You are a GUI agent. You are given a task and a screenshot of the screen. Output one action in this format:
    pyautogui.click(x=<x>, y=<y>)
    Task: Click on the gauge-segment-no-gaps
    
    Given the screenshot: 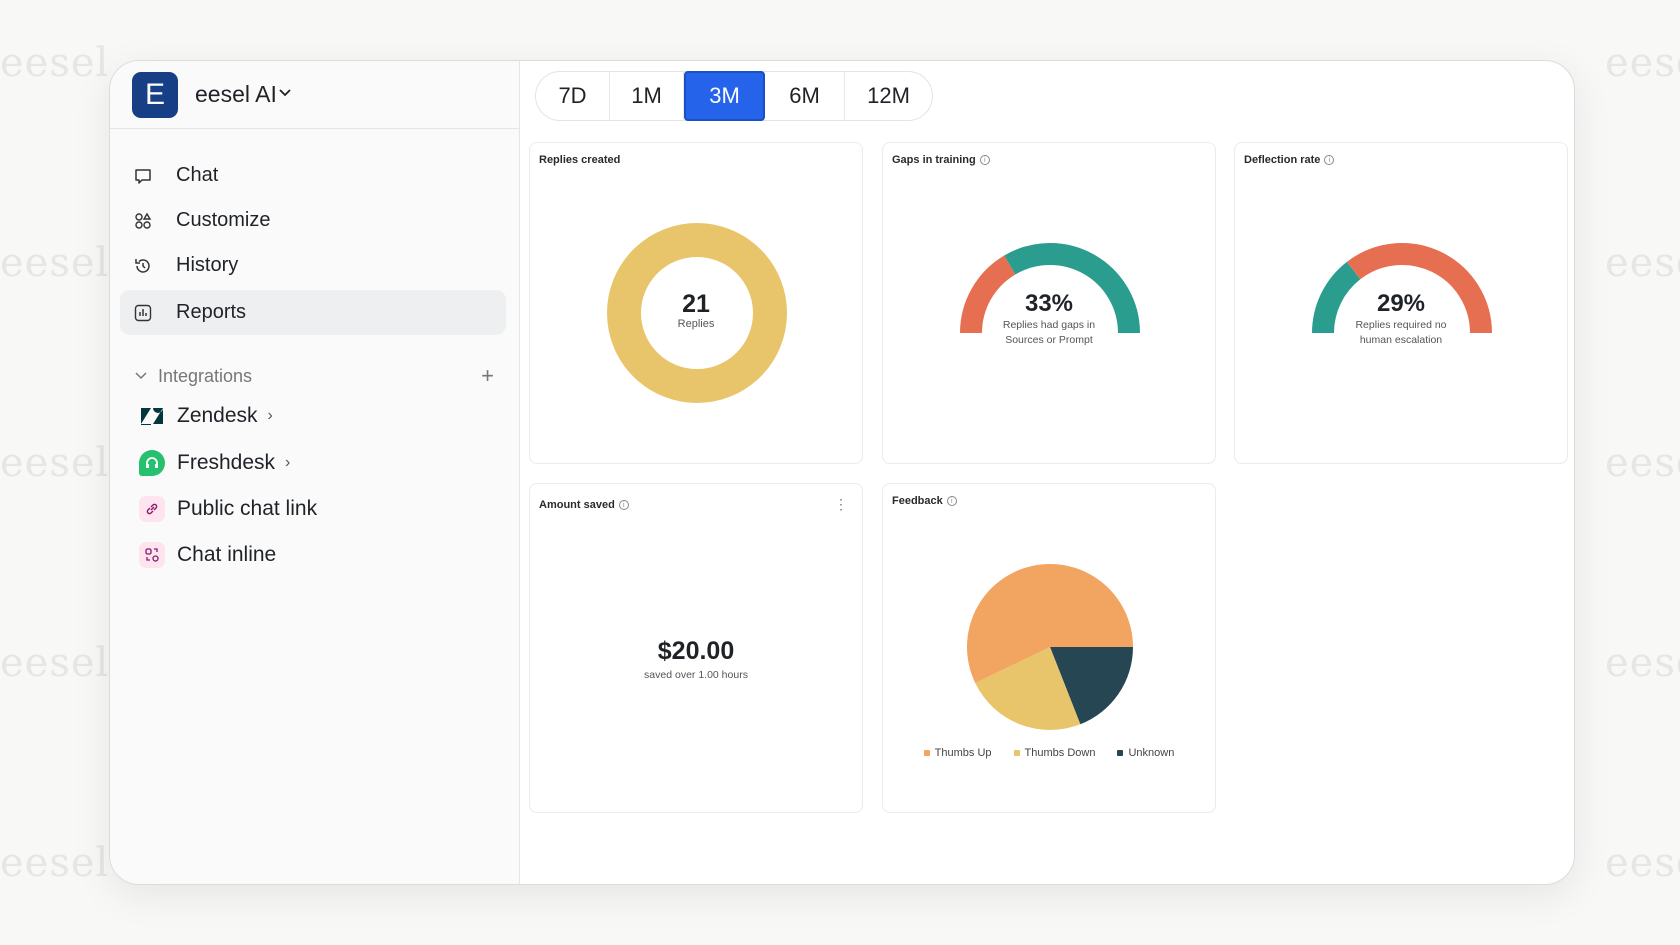 What is the action you would take?
    pyautogui.click(x=1072, y=288)
    